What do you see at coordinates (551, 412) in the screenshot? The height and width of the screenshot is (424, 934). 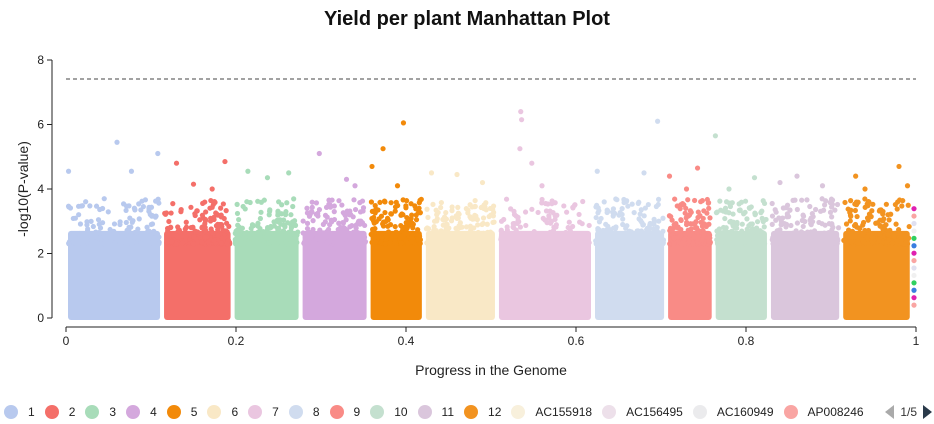 I see `legend-item-AC155918: AC155918` at bounding box center [551, 412].